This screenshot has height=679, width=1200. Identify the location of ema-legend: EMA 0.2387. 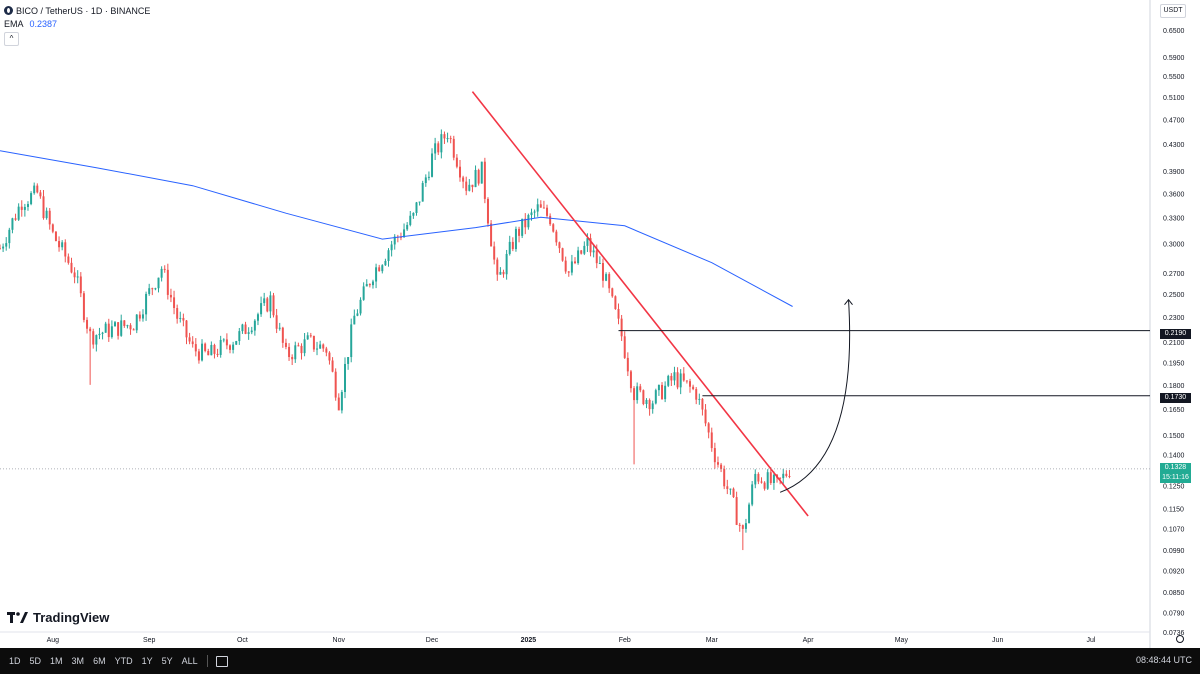
(77, 24).